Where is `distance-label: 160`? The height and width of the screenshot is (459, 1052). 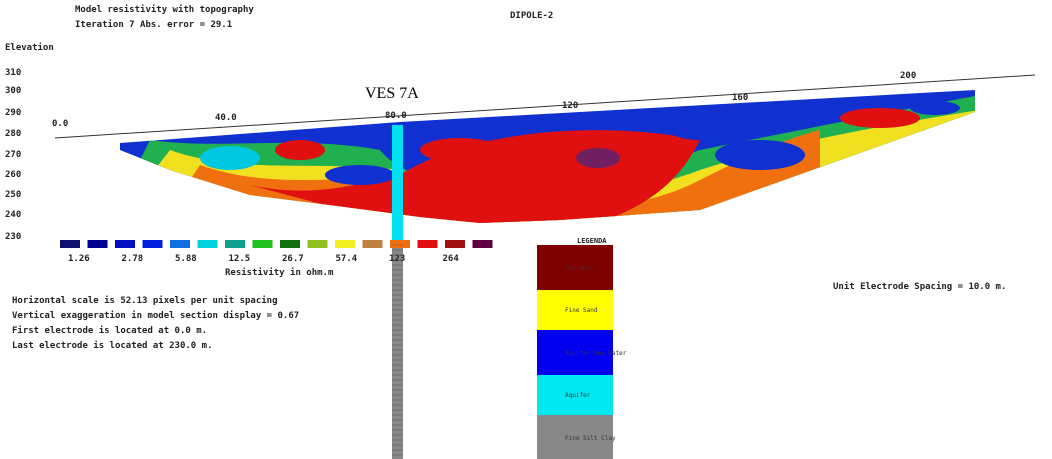
distance-label: 160 is located at coordinates (740, 98).